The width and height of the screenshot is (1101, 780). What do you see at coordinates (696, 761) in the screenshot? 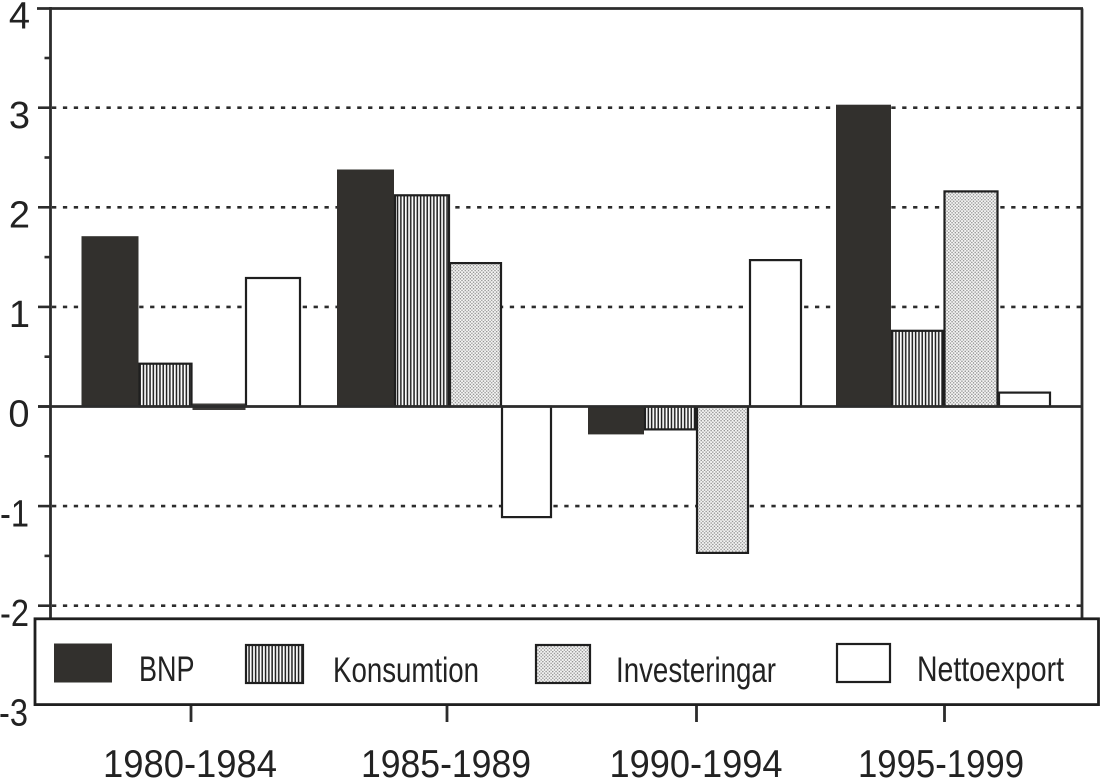
I see `svg-text: 1990-1994` at bounding box center [696, 761].